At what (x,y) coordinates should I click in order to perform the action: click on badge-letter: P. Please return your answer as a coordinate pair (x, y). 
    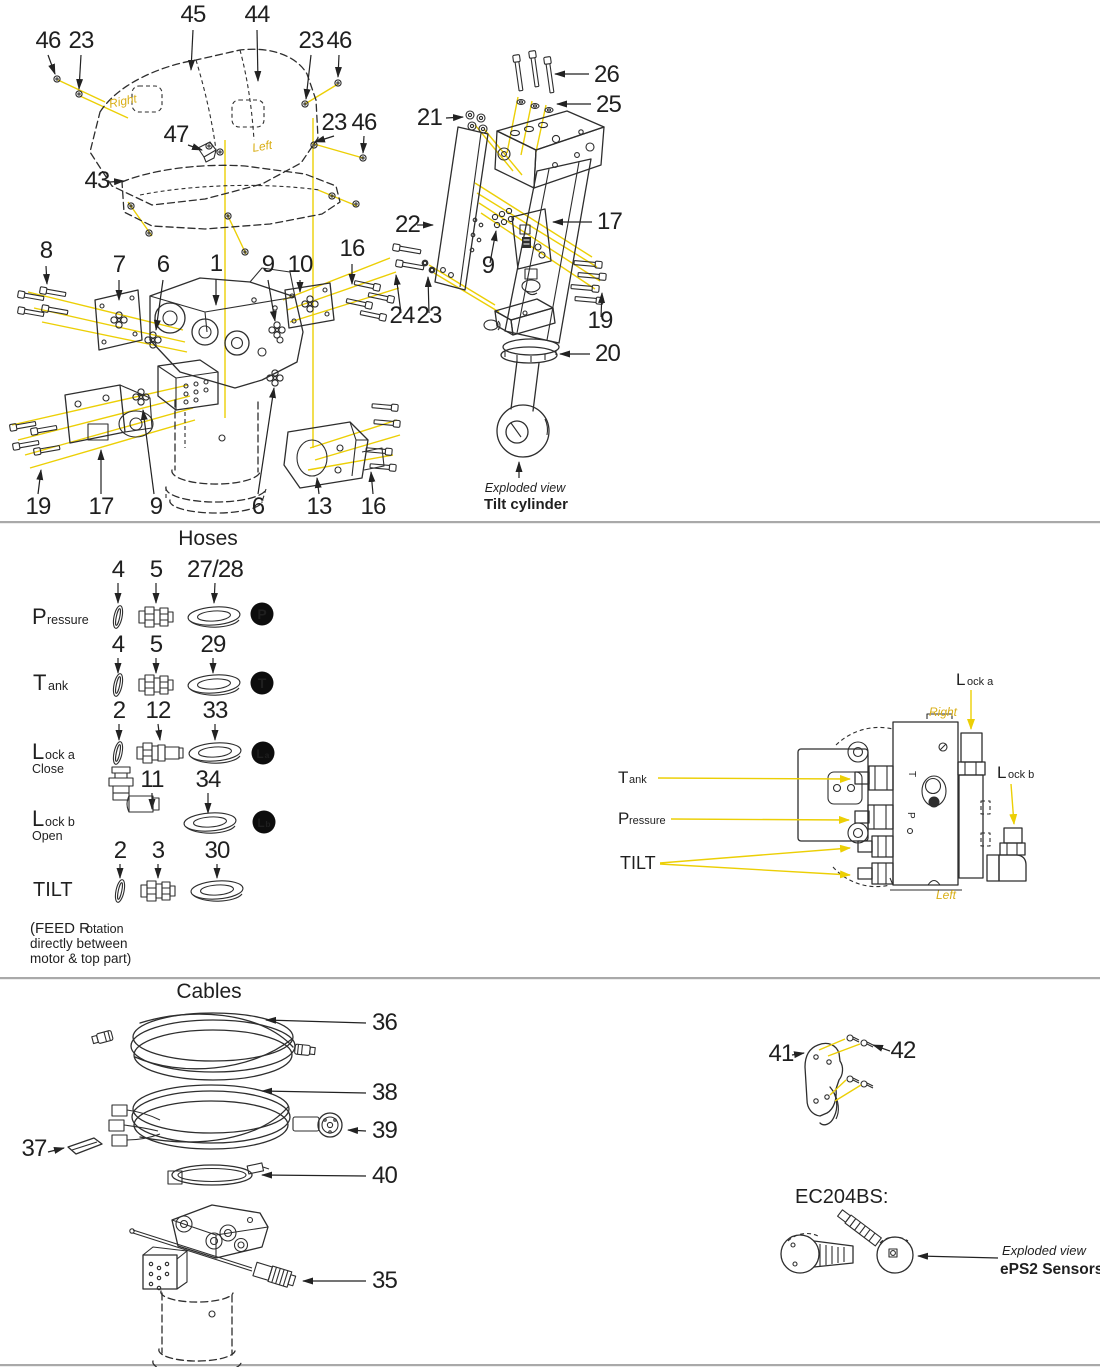
    Looking at the image, I should click on (261, 614).